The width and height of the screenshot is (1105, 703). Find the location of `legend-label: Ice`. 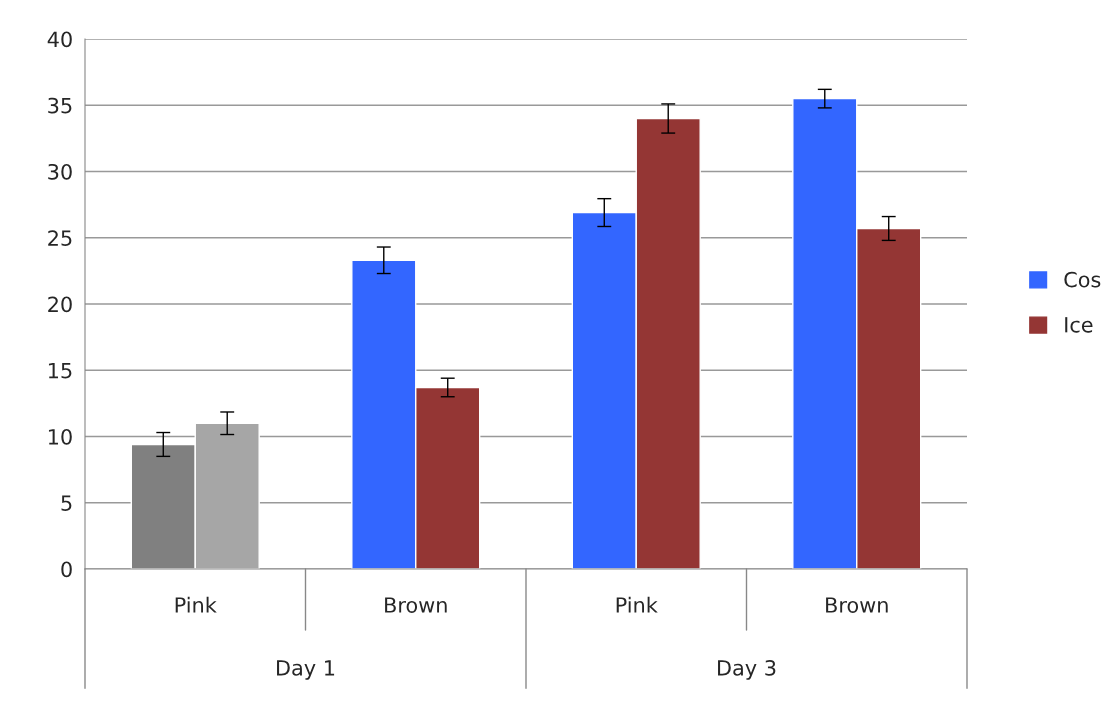

legend-label: Ice is located at coordinates (1079, 325).